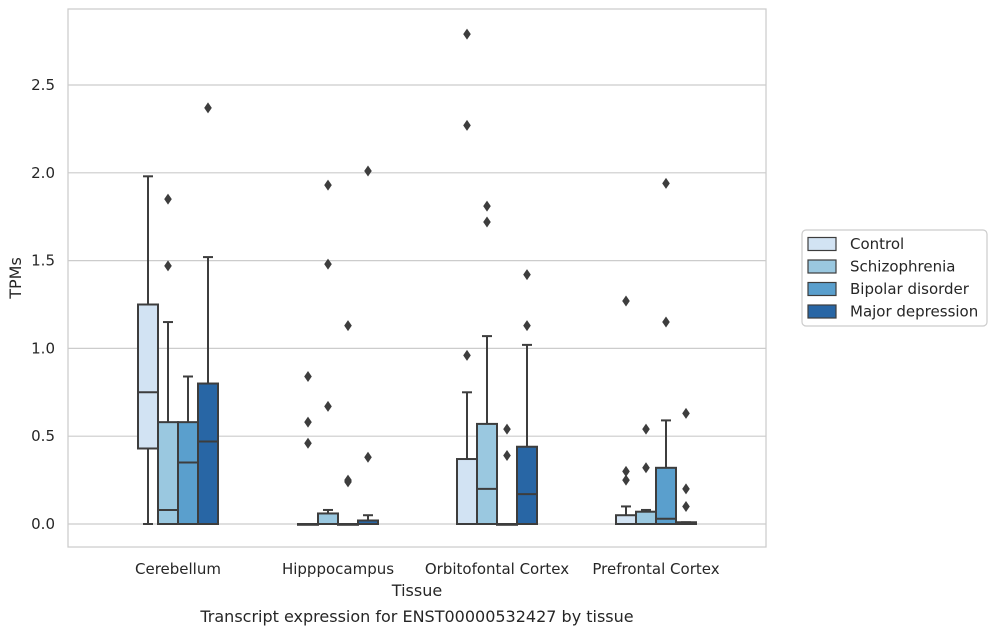 The height and width of the screenshot is (634, 997). What do you see at coordinates (43, 524) in the screenshot?
I see `y-tick-label: 0.0` at bounding box center [43, 524].